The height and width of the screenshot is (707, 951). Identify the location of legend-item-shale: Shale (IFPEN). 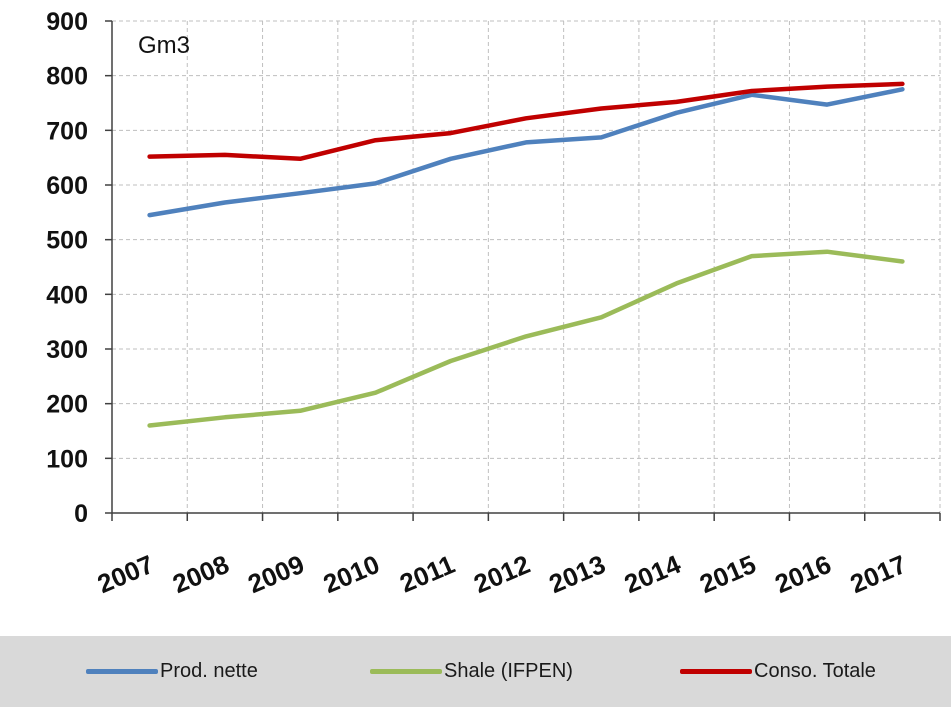
(471, 671).